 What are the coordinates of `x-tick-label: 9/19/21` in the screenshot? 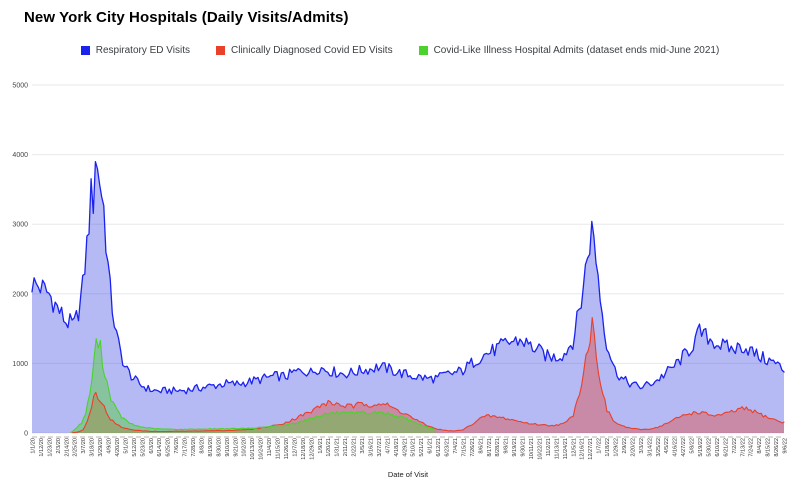 It's located at (515, 447).